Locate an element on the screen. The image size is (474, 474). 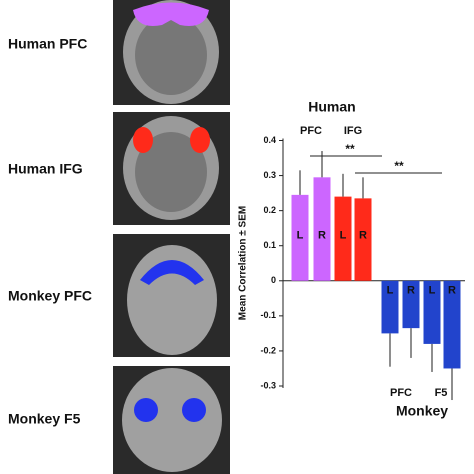
y-tick-label: 0.4 is located at coordinates (269, 140).